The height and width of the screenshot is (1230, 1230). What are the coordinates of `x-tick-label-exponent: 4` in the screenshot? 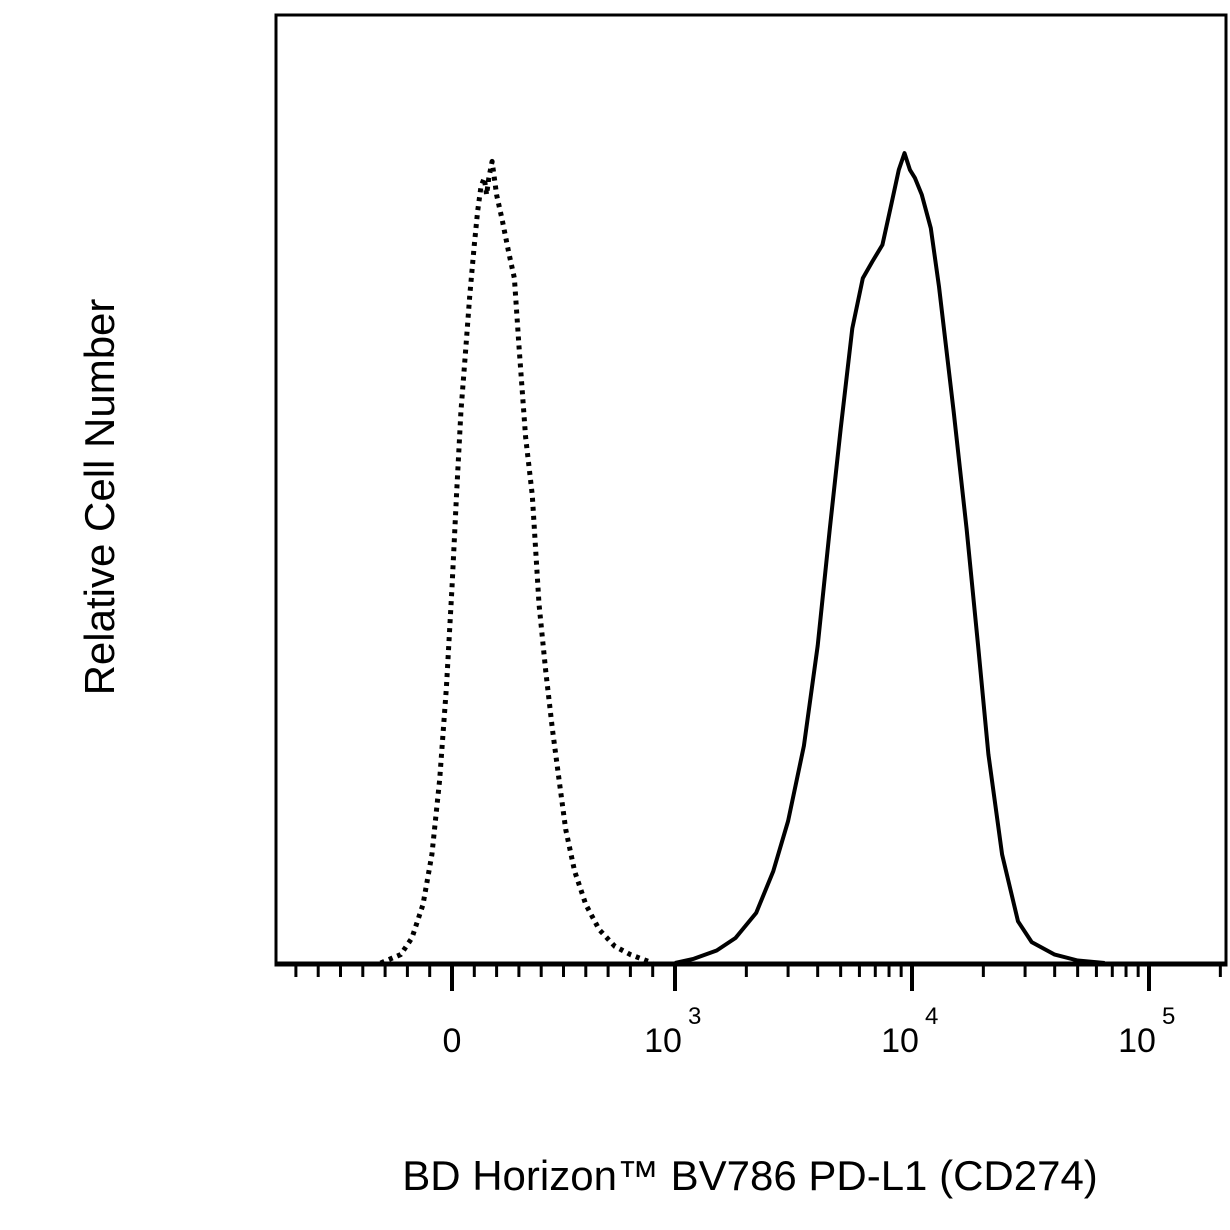 It's located at (931, 1016).